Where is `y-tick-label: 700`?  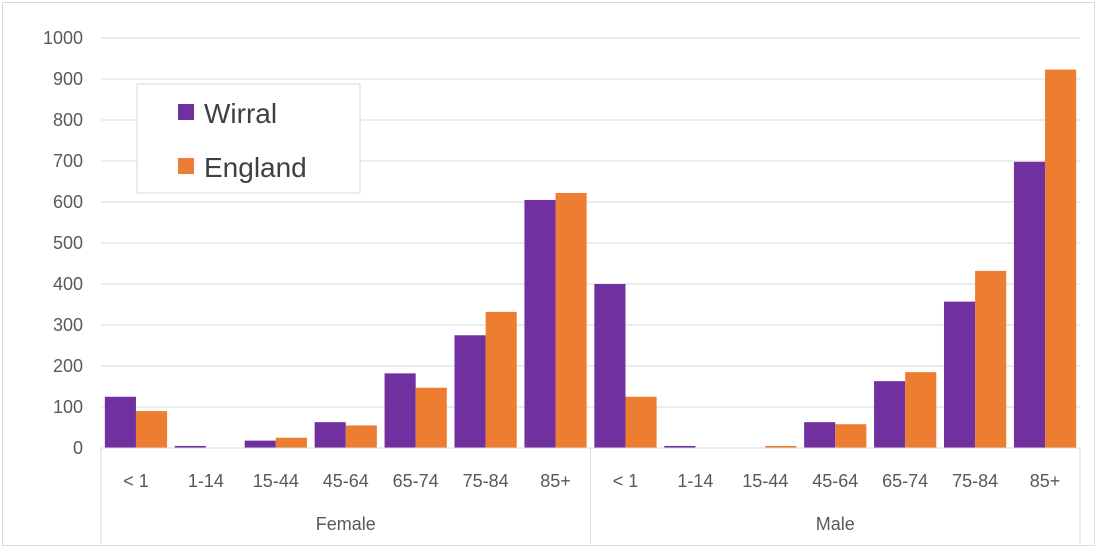 y-tick-label: 700 is located at coordinates (68, 161).